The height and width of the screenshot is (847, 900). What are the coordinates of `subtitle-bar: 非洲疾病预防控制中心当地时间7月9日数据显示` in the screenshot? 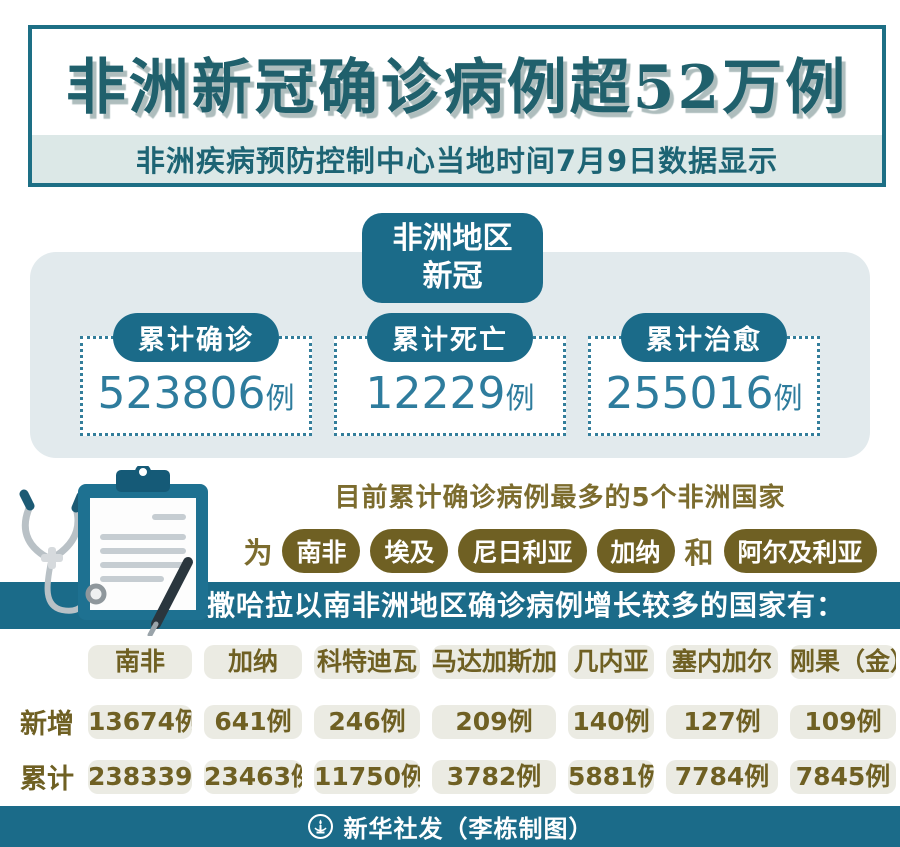 It's located at (457, 159).